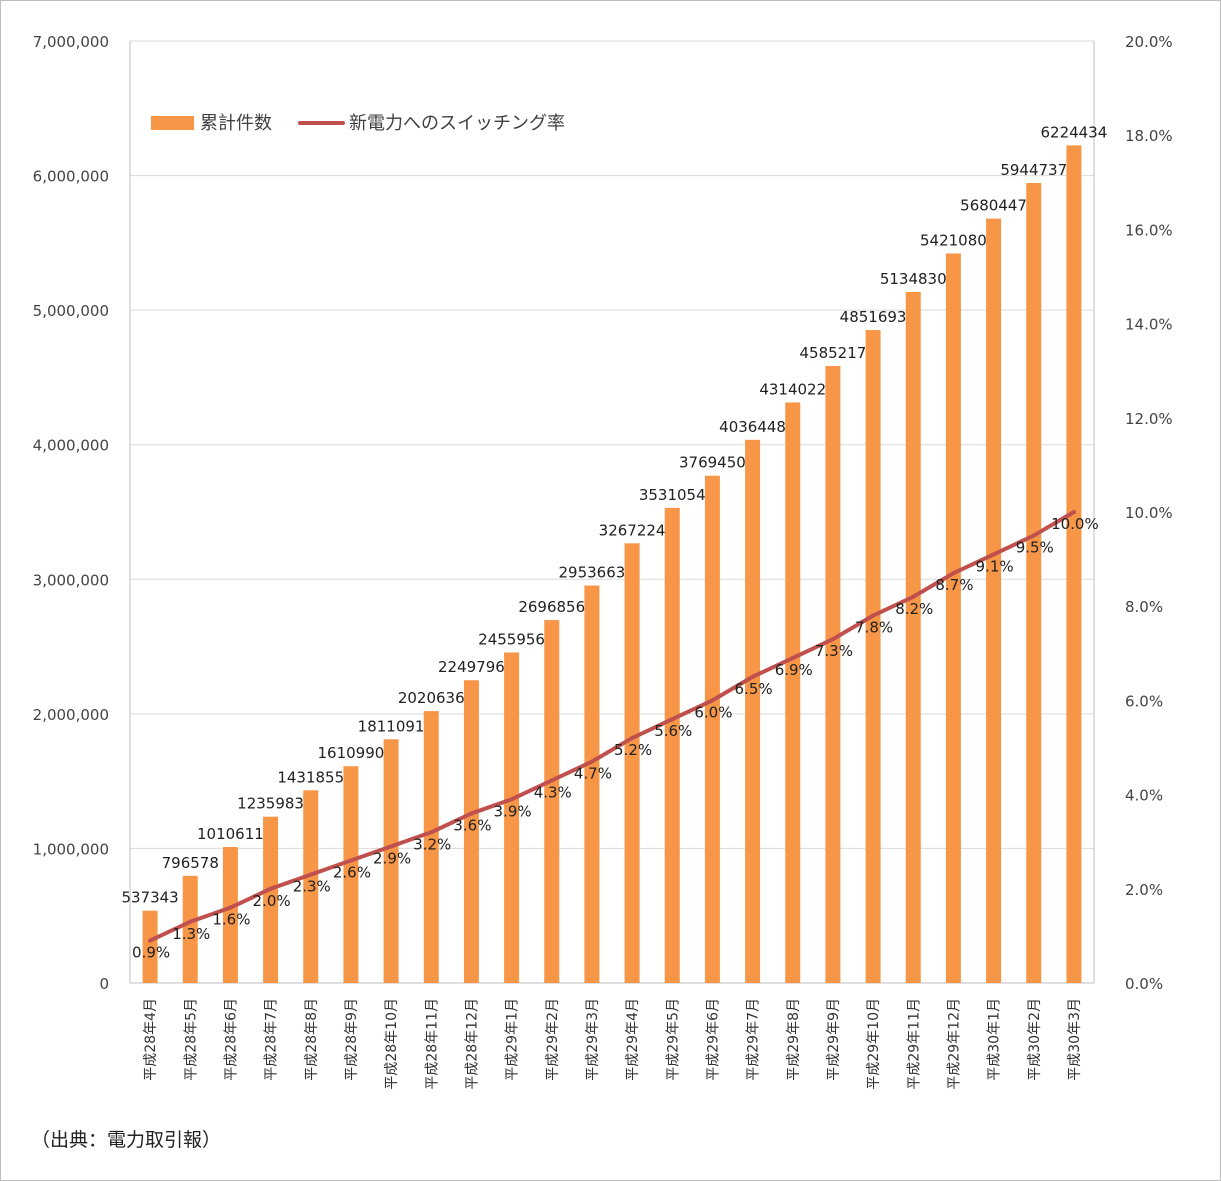 This screenshot has width=1221, height=1181. I want to click on y-left-tick-label: 4,000,000, so click(71, 446).